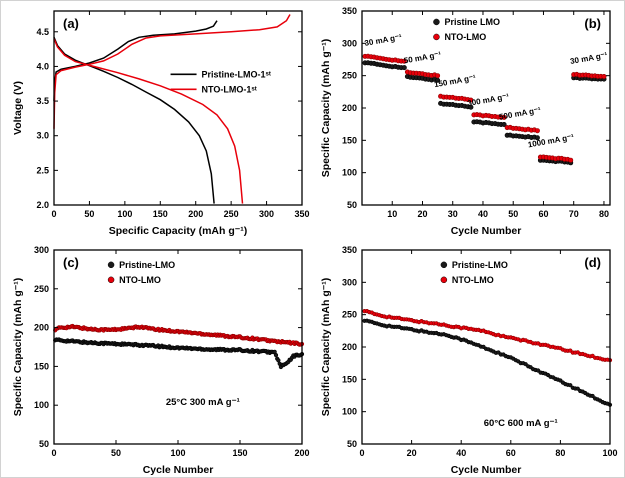 The height and width of the screenshot is (478, 625). What do you see at coordinates (18, 108) in the screenshot?
I see `svg-text: Voltage (V)` at bounding box center [18, 108].